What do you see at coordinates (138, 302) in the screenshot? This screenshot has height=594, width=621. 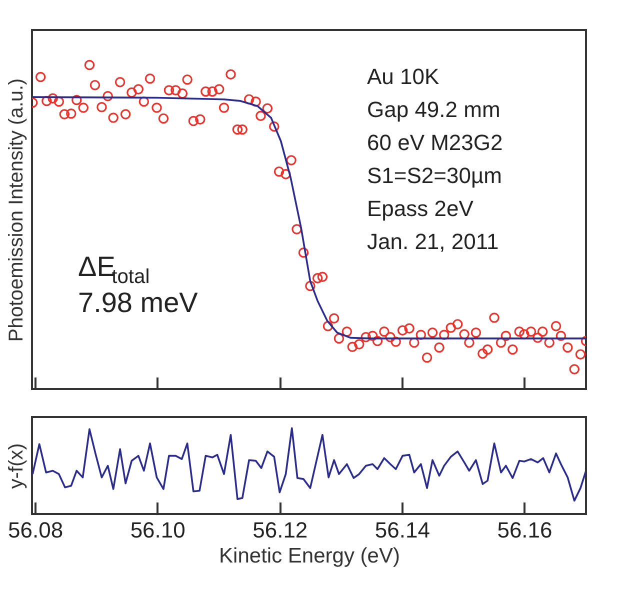 I see `annotation: 7.98 meV` at bounding box center [138, 302].